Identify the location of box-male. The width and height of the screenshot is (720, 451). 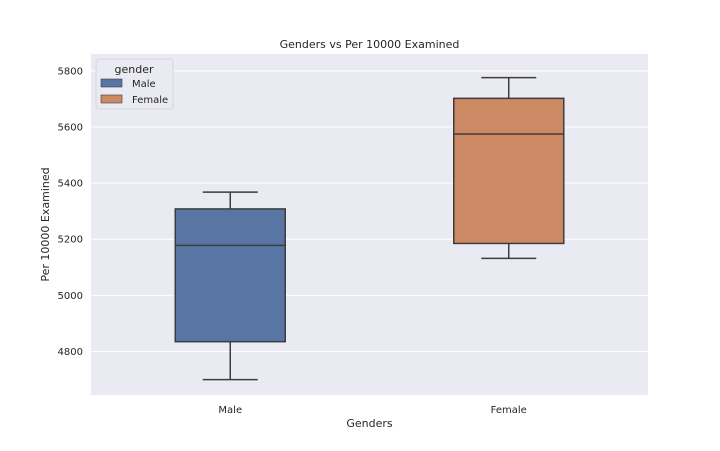
(230, 286).